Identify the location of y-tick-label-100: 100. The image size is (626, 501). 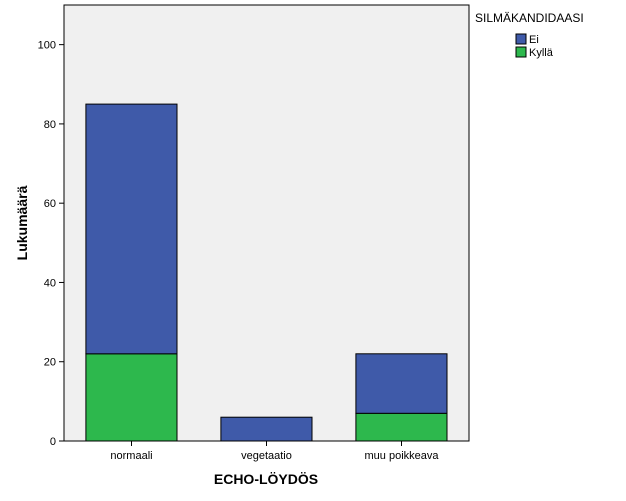
(47, 46).